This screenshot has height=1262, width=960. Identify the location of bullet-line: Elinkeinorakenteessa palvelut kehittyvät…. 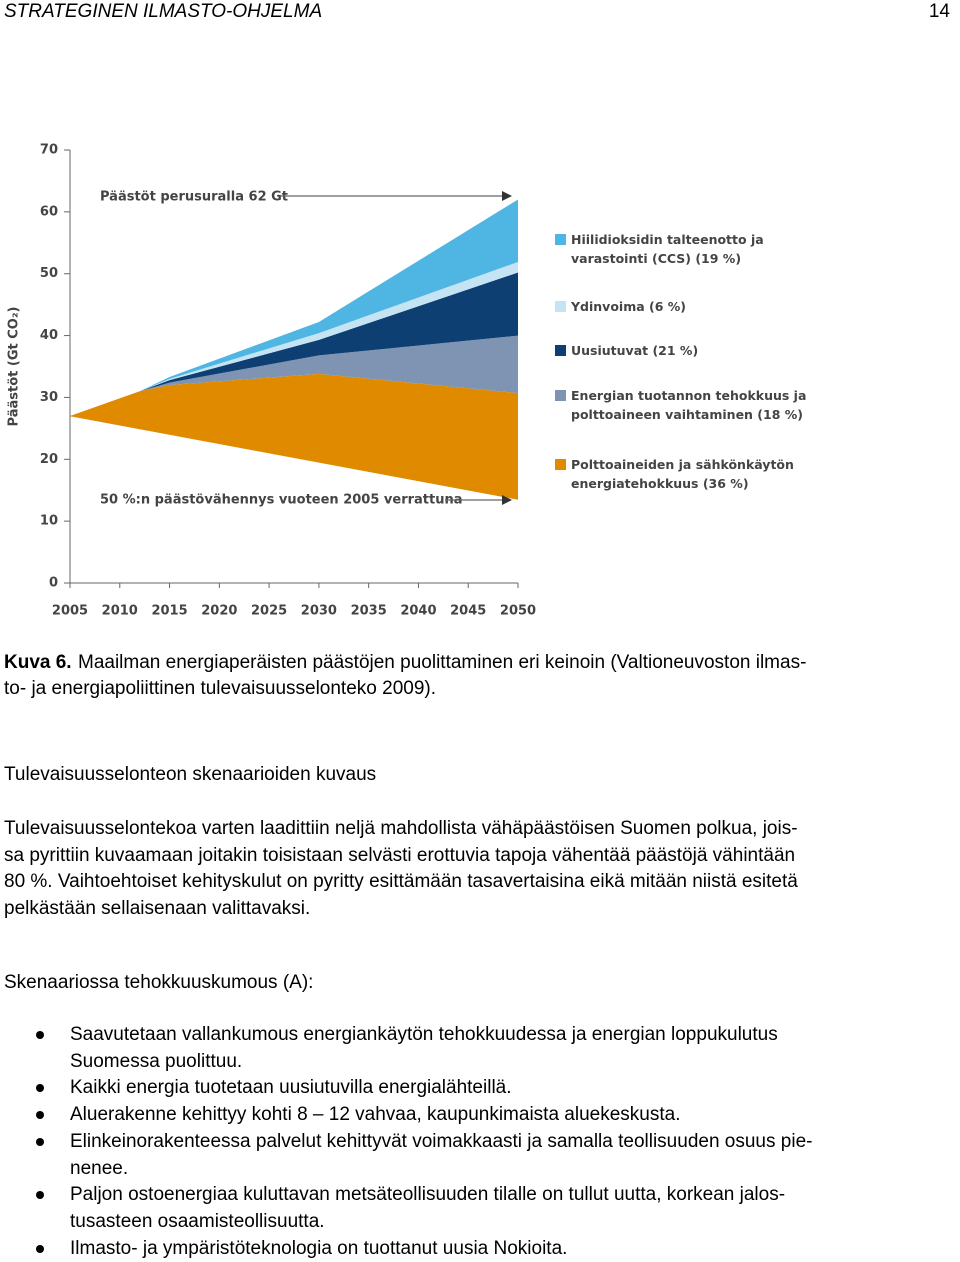
(441, 1141).